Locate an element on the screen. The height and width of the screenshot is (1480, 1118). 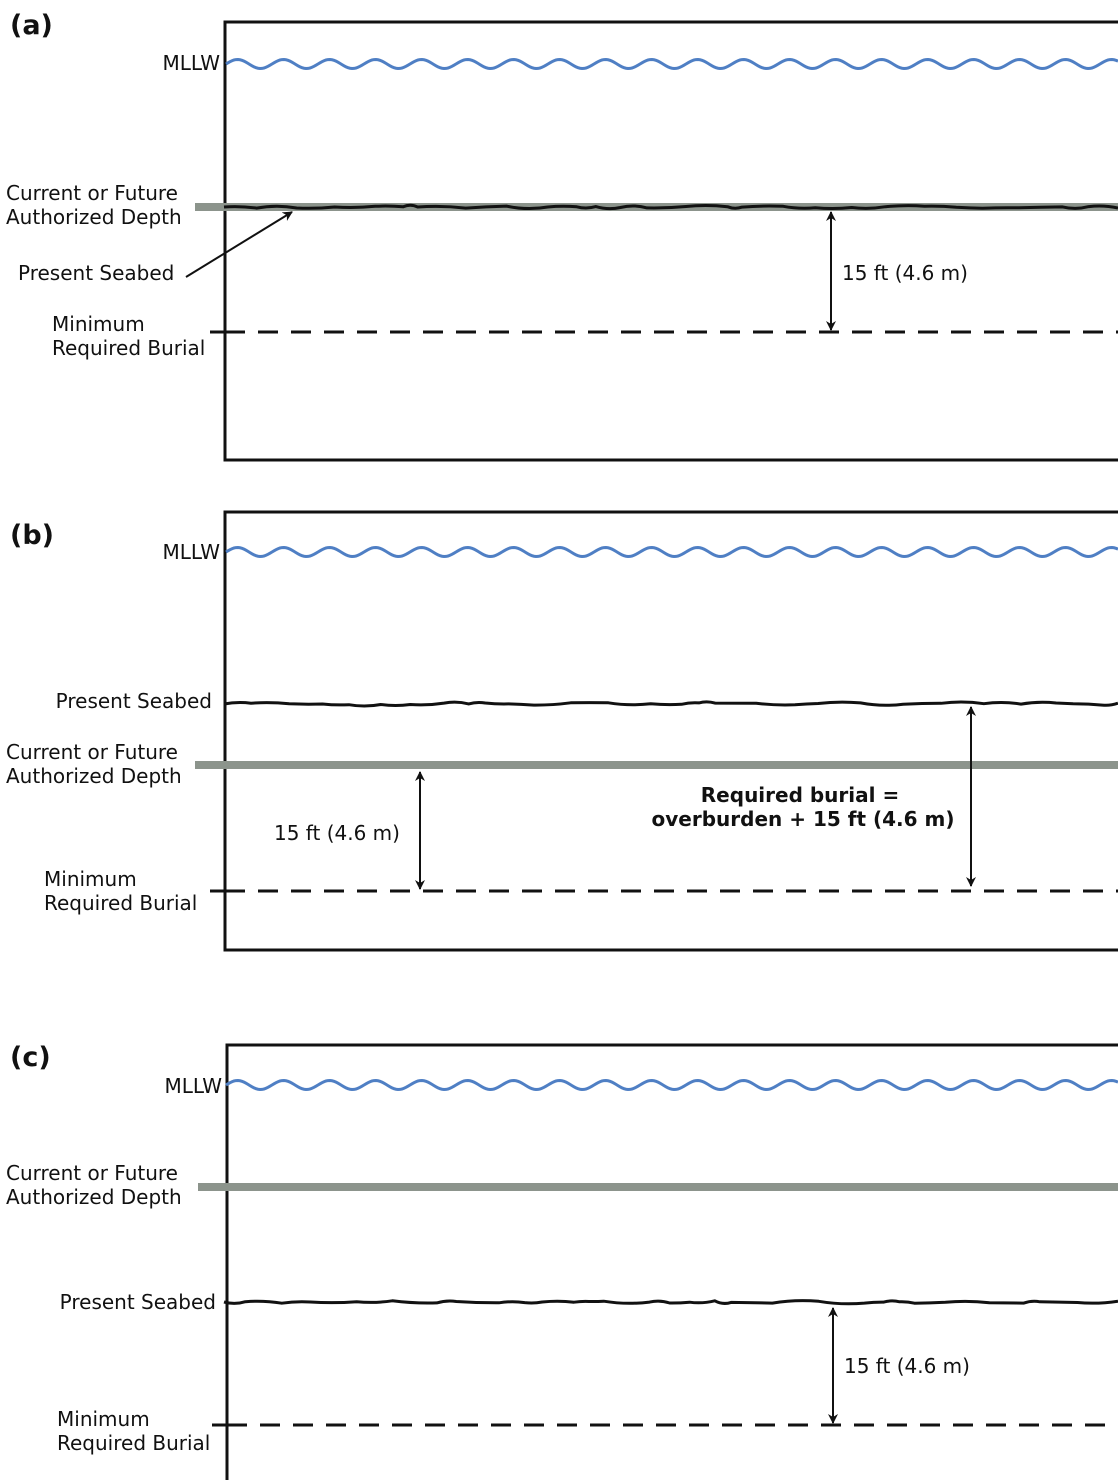
panel-letter: (c) is located at coordinates (30, 1057).